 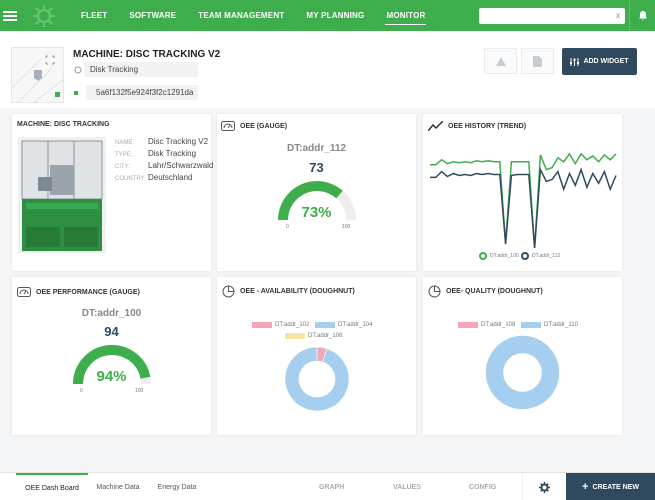 I want to click on legend-label: DT:addr_112, so click(x=546, y=256).